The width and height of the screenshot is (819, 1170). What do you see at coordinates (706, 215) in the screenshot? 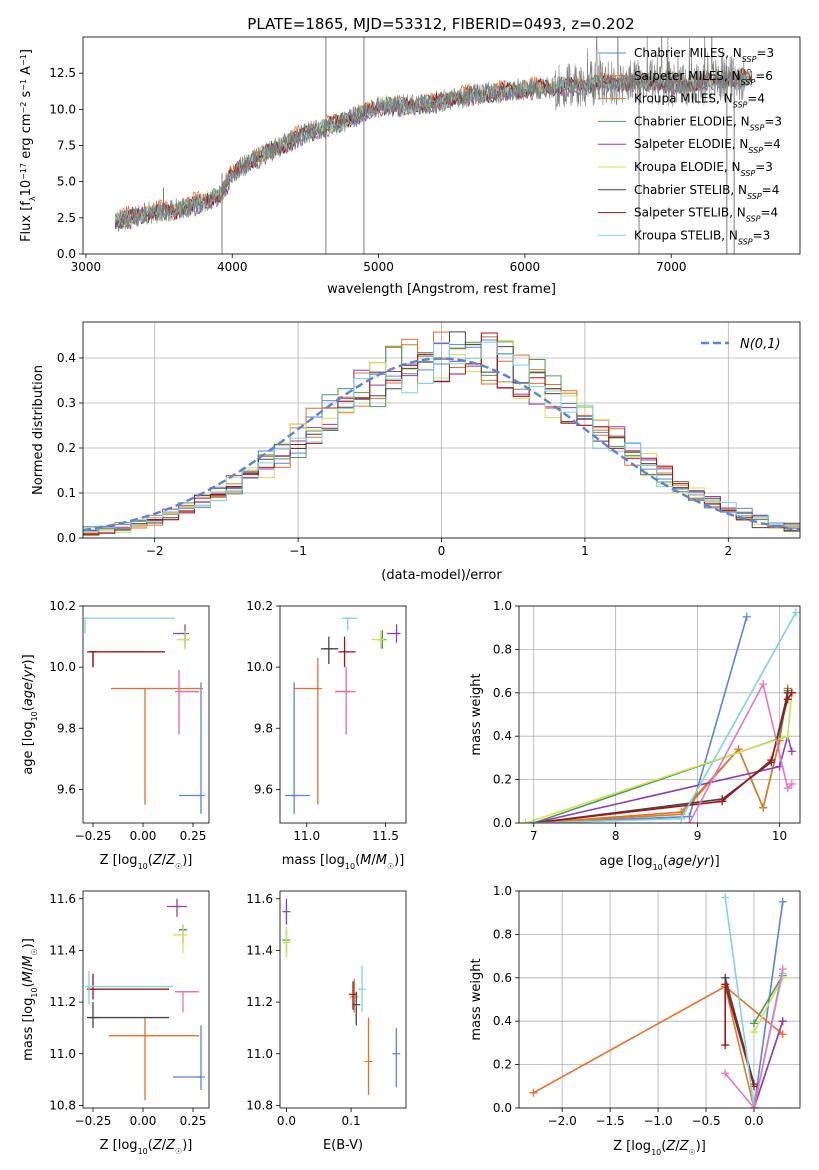
I see `legend-entry: Salpeter STELIB, NSSP=4` at bounding box center [706, 215].